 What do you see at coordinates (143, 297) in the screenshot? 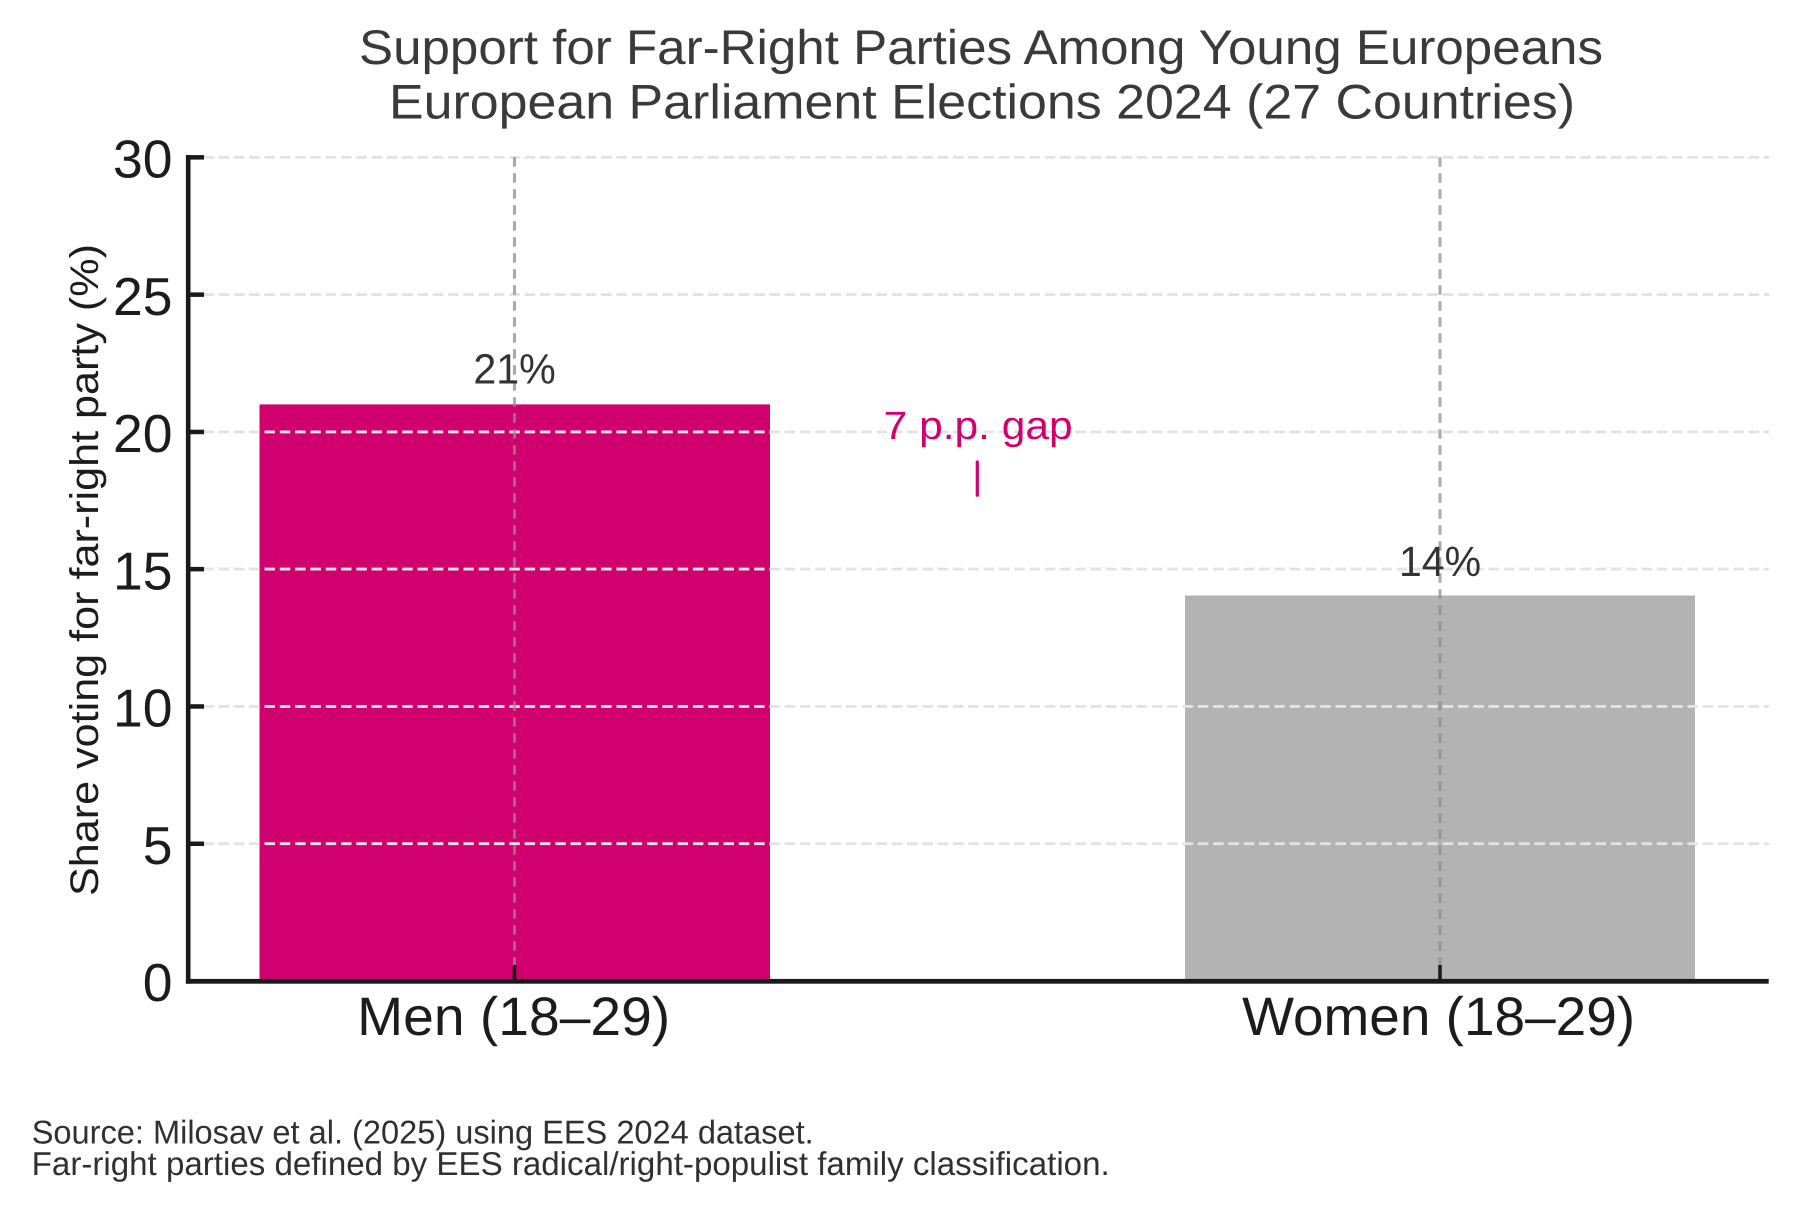
I see `svg-text: 25` at bounding box center [143, 297].